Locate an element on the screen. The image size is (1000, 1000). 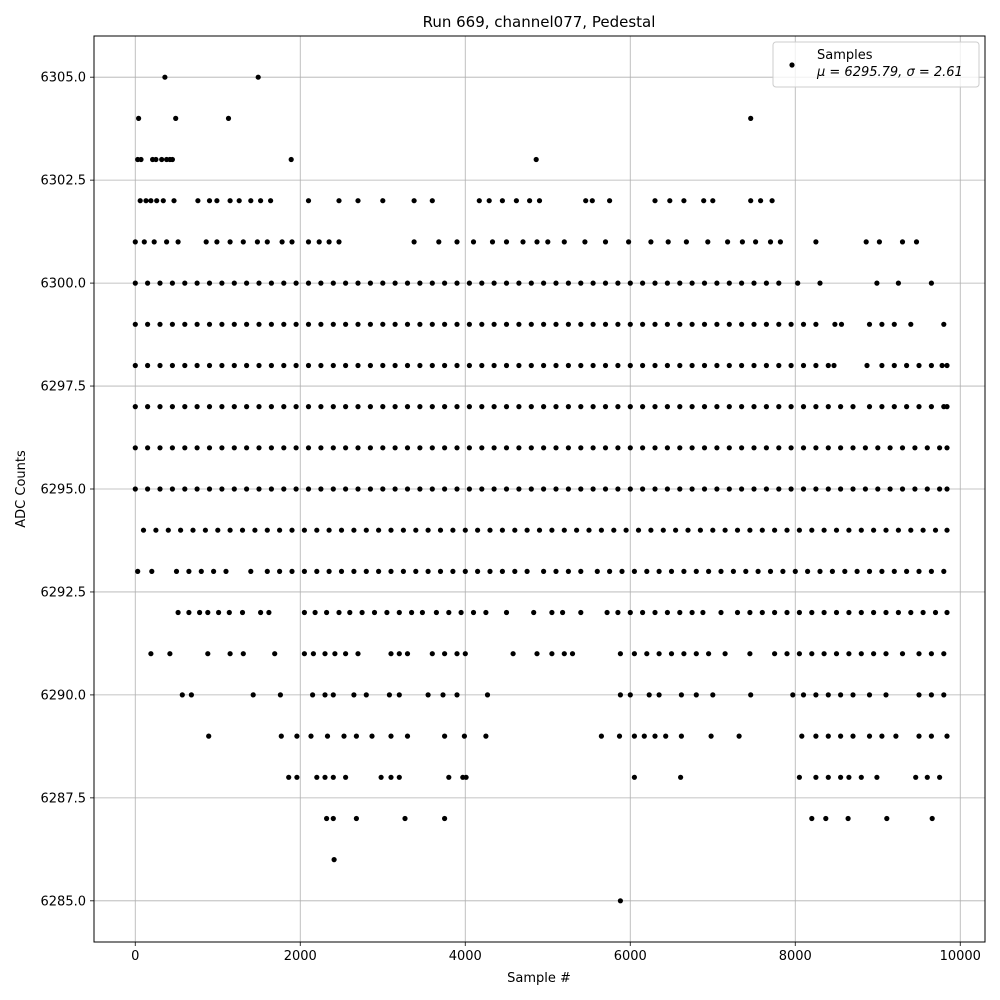
y-tick-label: 6285.0 is located at coordinates (64, 901).